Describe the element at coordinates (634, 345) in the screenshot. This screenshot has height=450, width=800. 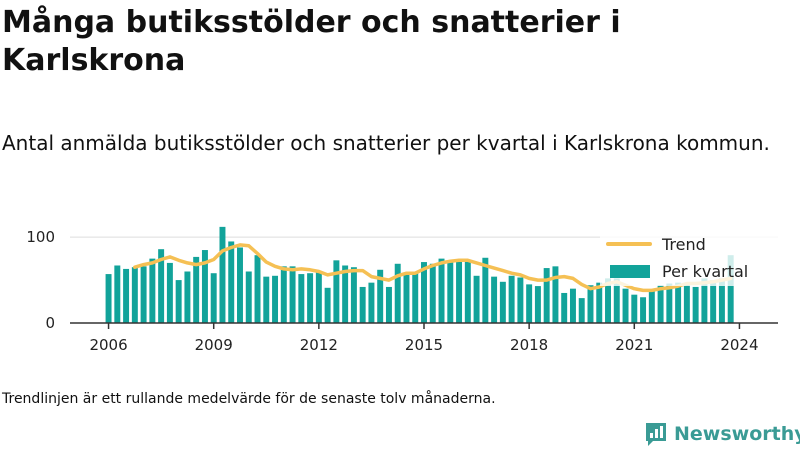
I see `x-tick-label-2021: 2021` at that location.